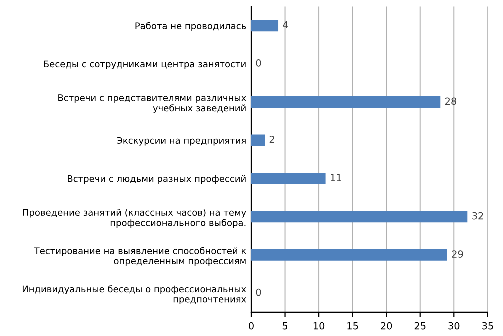  What do you see at coordinates (134, 294) in the screenshot?
I see `y-tick-label: Индивидуальные беседы о профессиональных предпочтениях` at bounding box center [134, 294].